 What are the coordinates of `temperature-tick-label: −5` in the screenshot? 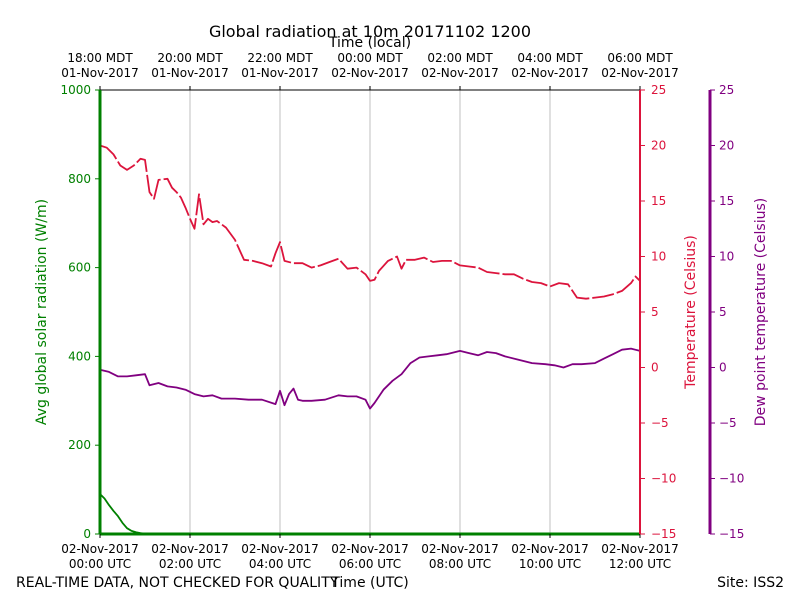 It's located at (660, 423).